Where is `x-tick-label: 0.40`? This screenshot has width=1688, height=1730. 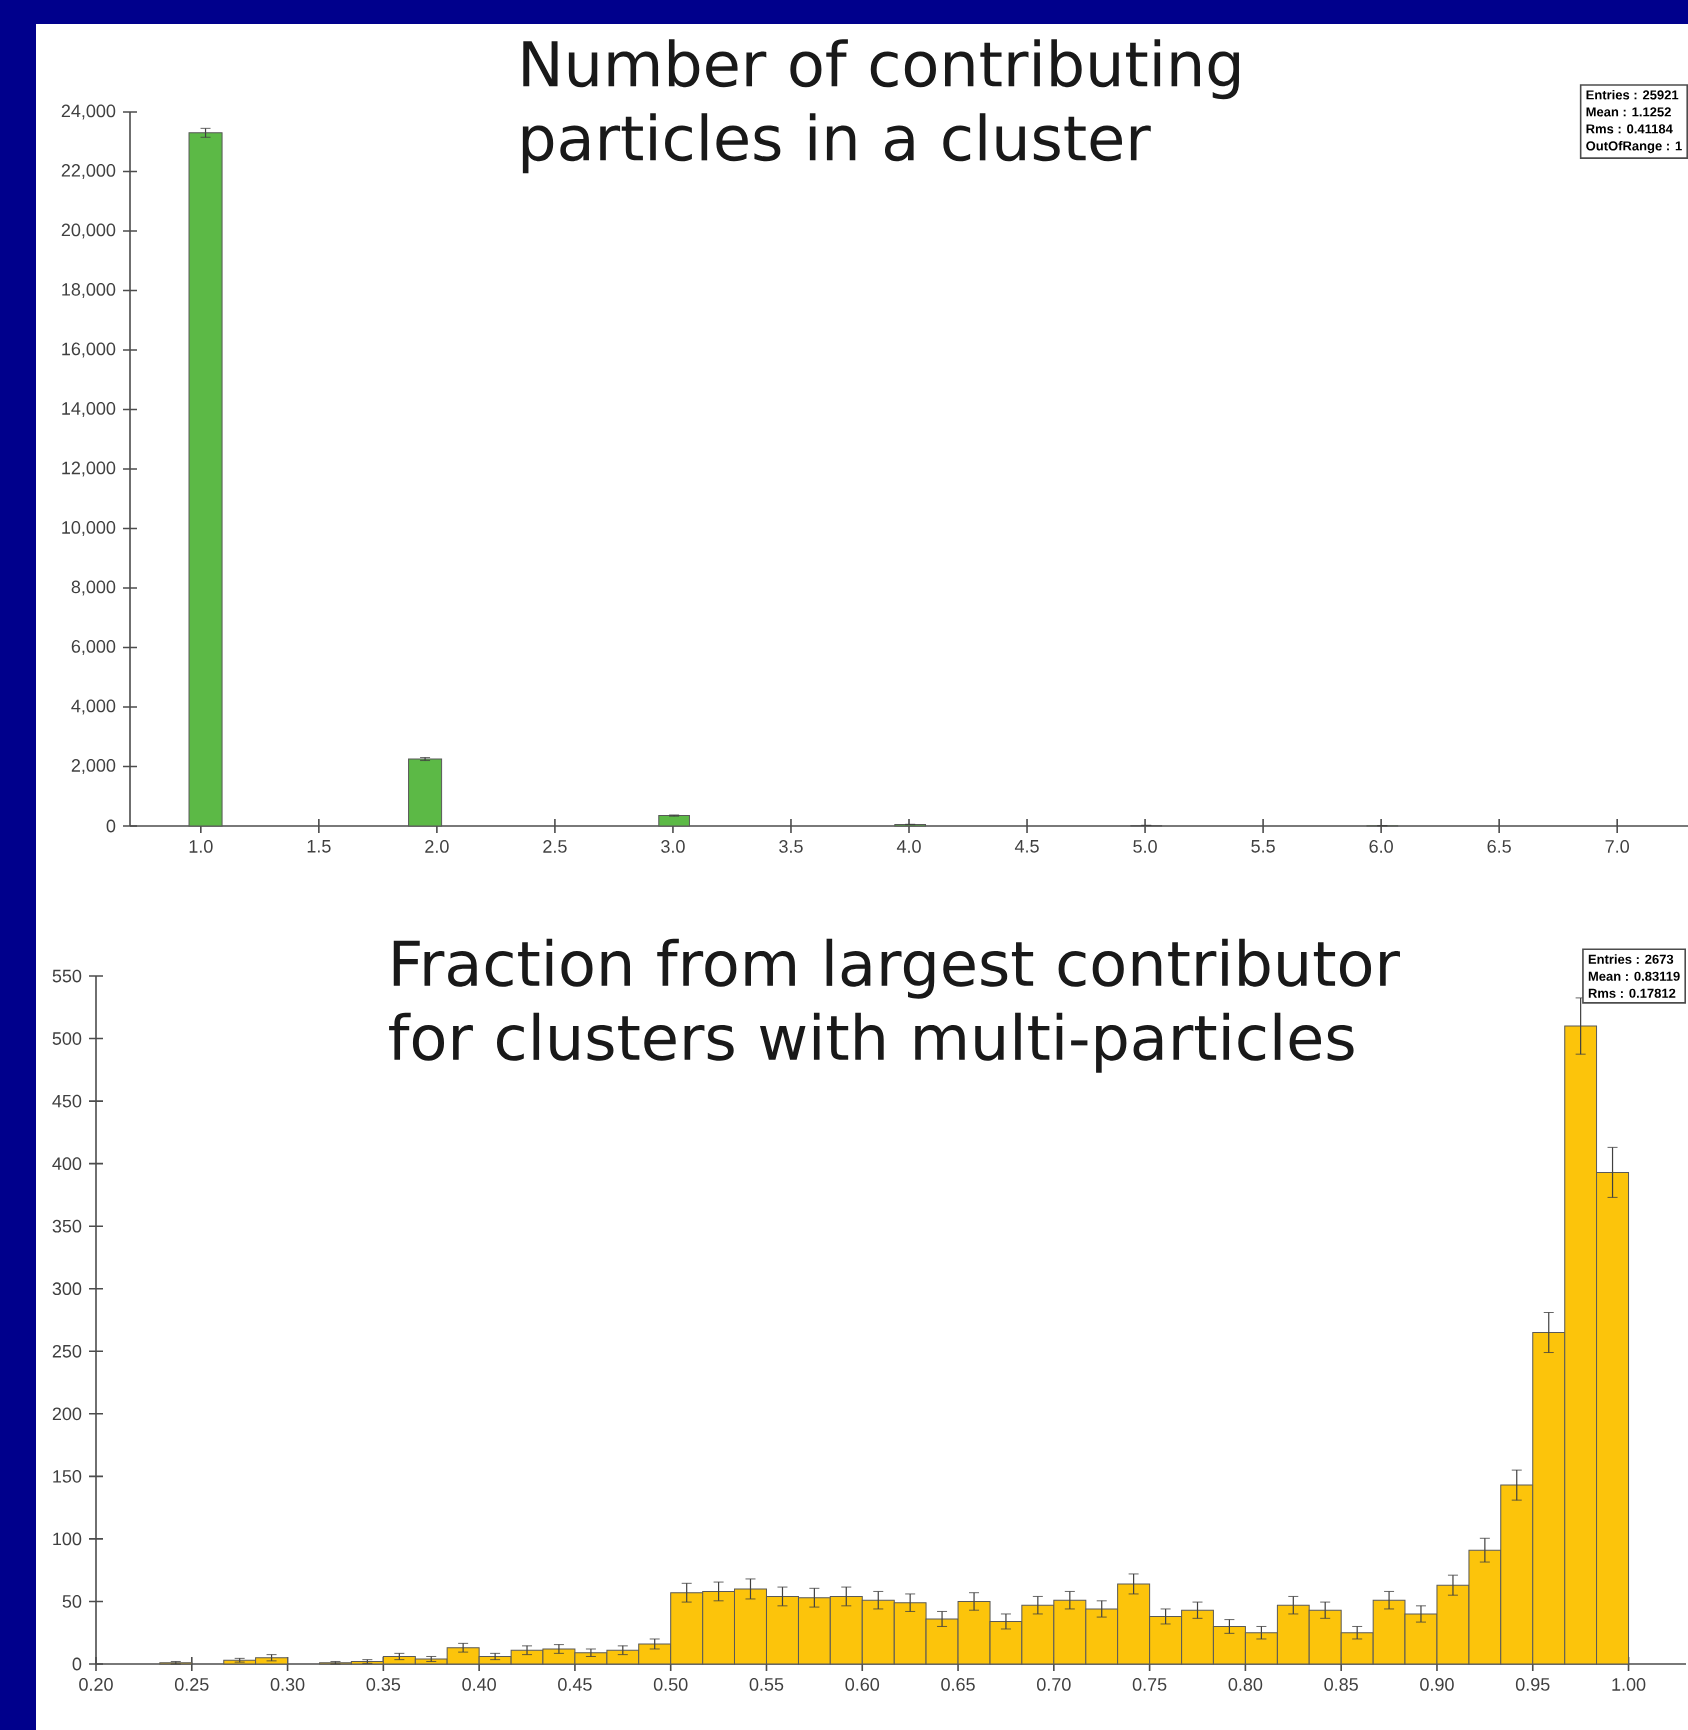 x-tick-label: 0.40 is located at coordinates (479, 1684).